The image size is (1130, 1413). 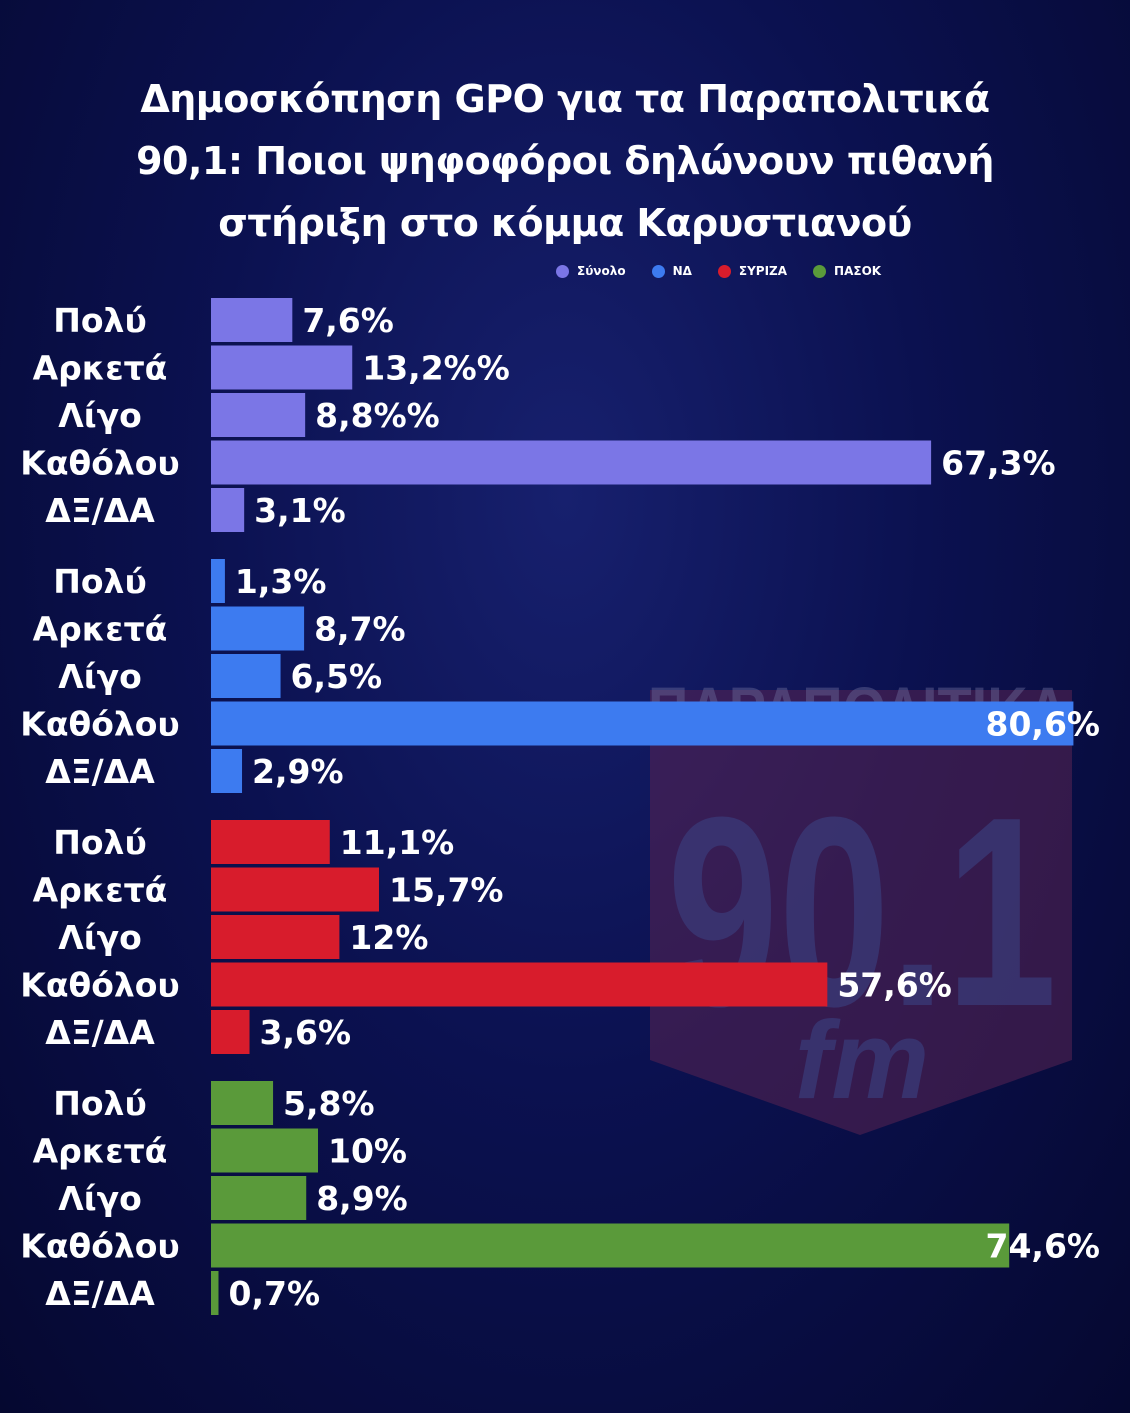 What do you see at coordinates (100, 1198) in the screenshot?
I see `category-label-pasok-2: Λίγο` at bounding box center [100, 1198].